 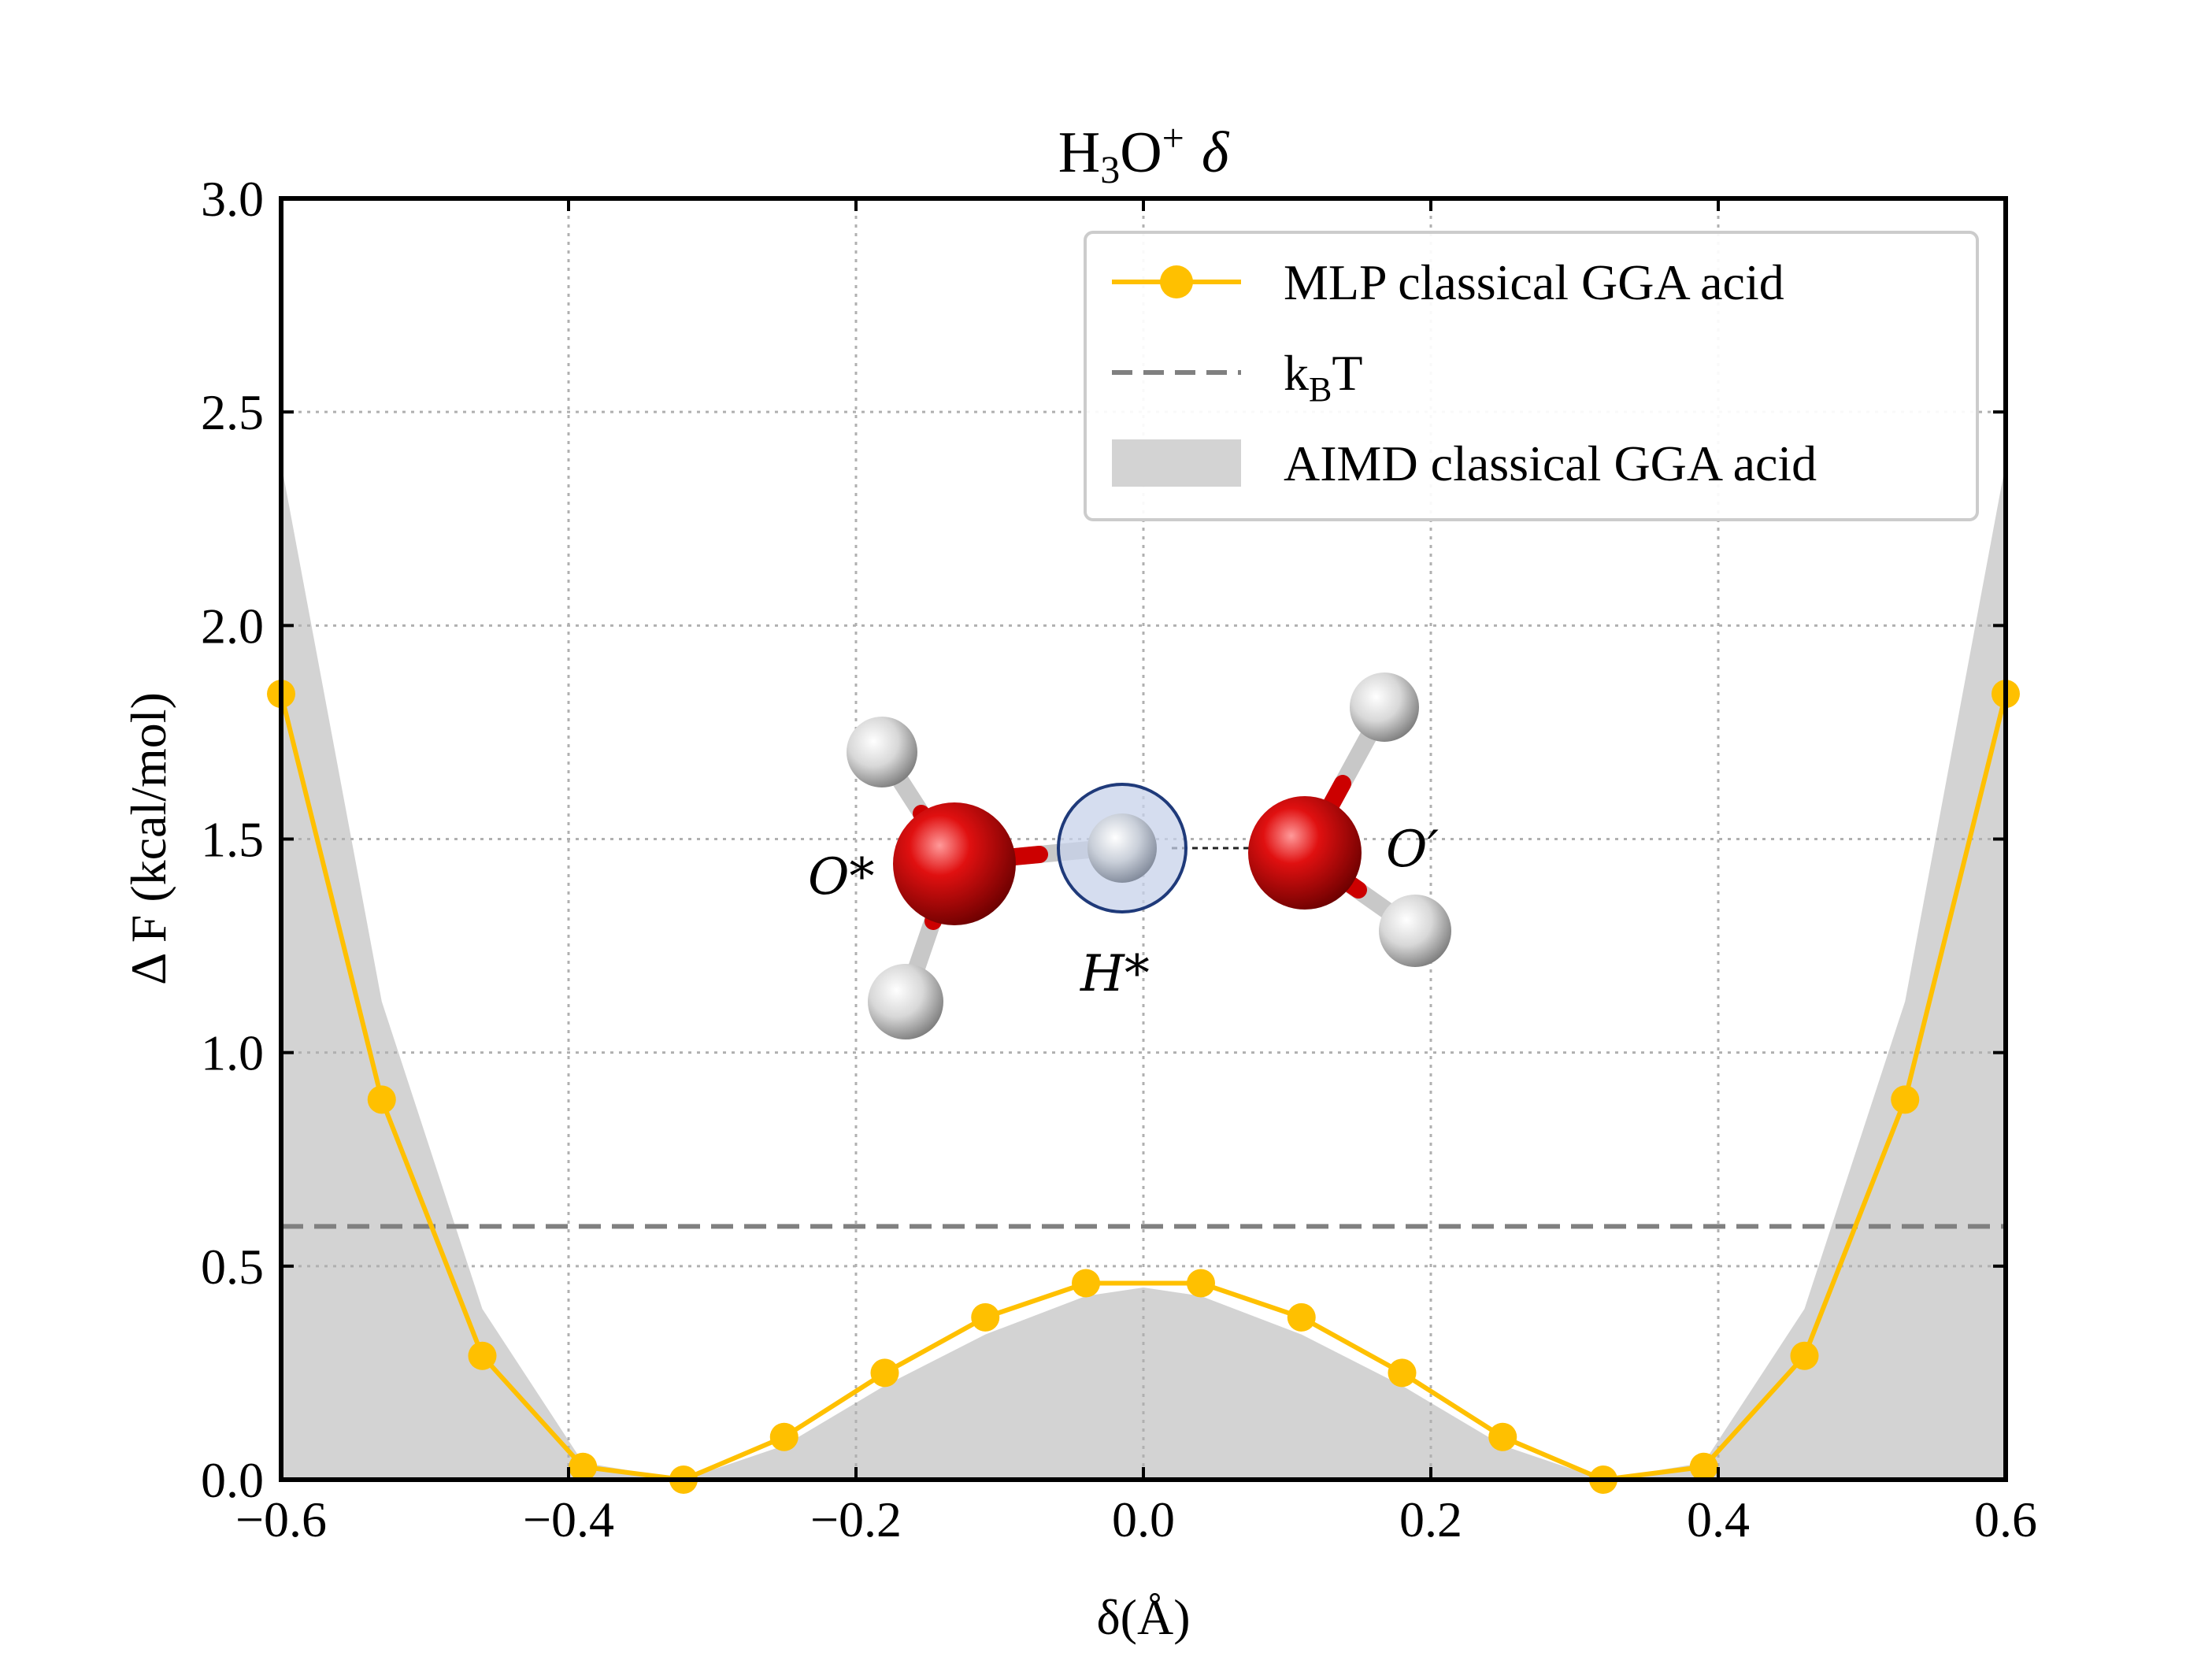 What do you see at coordinates (841, 877) in the screenshot?
I see `o-star-label: O*` at bounding box center [841, 877].